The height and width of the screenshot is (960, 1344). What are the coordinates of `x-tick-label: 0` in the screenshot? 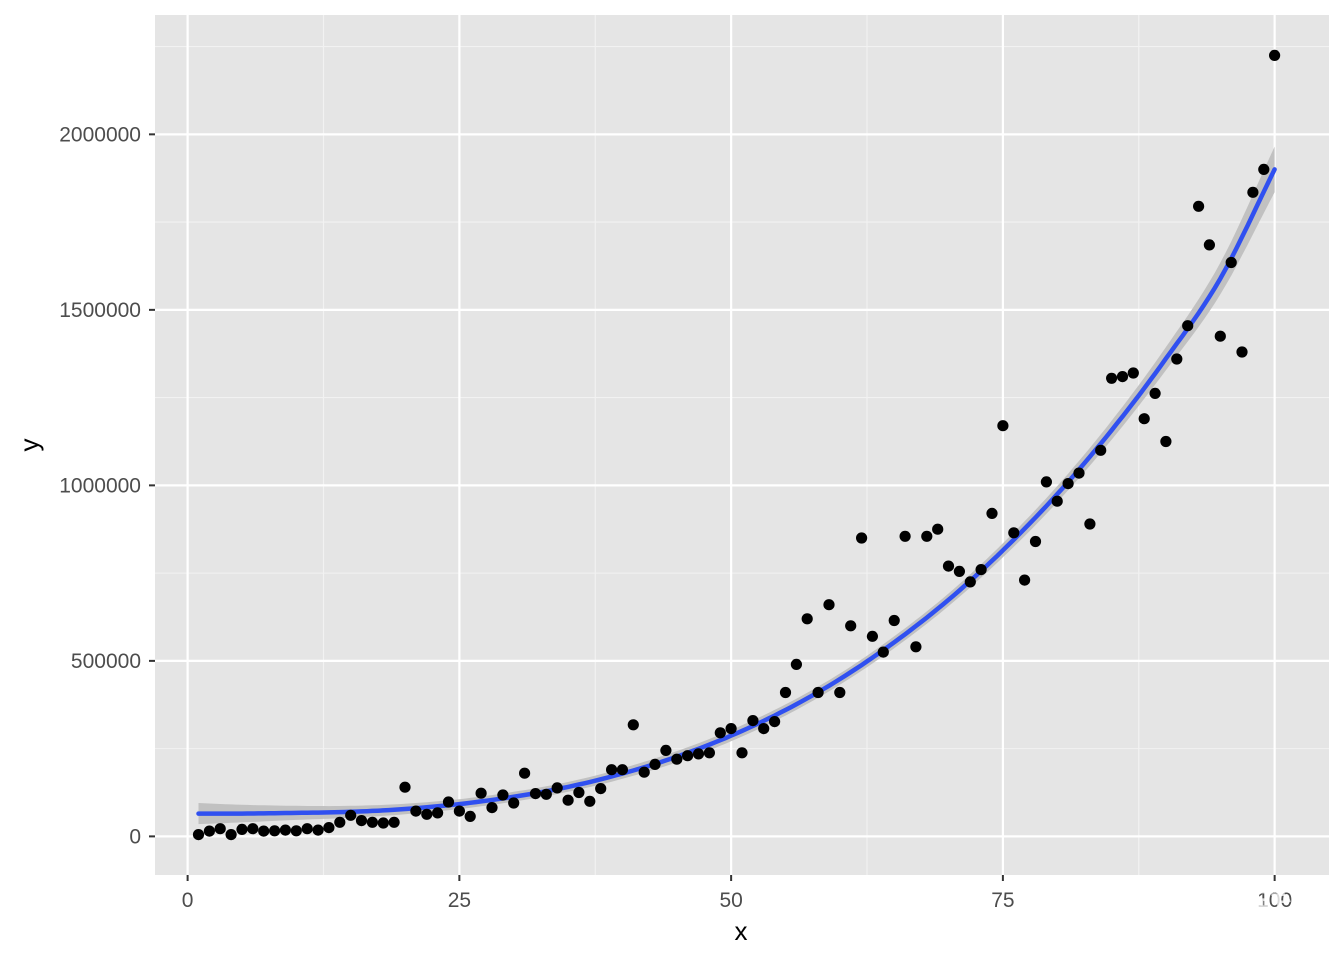 It's located at (188, 900).